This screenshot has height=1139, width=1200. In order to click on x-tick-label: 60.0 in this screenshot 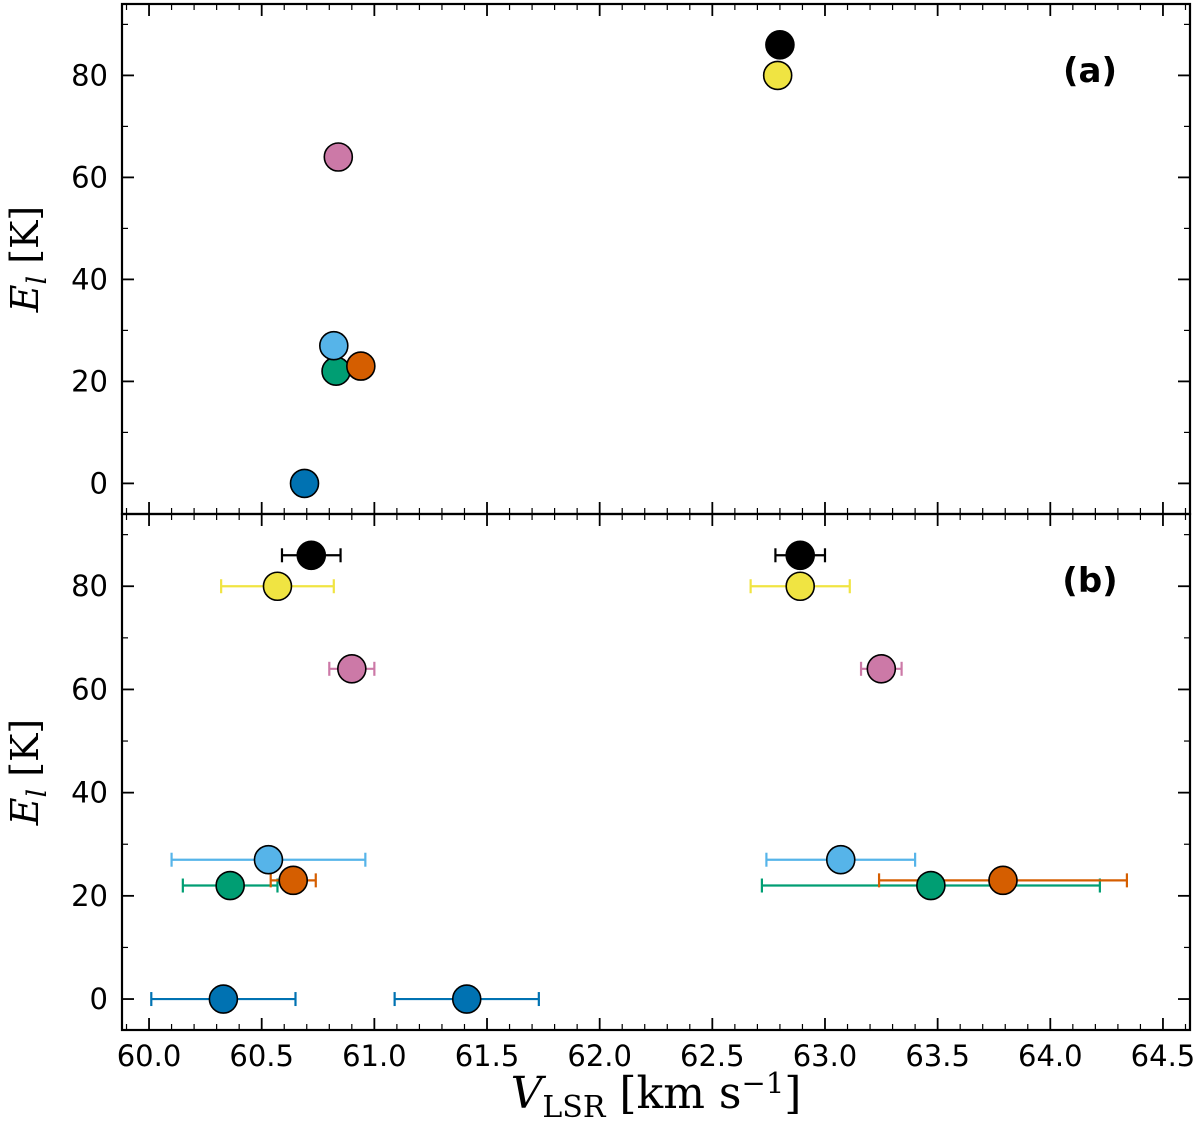, I will do `click(149, 1056)`.